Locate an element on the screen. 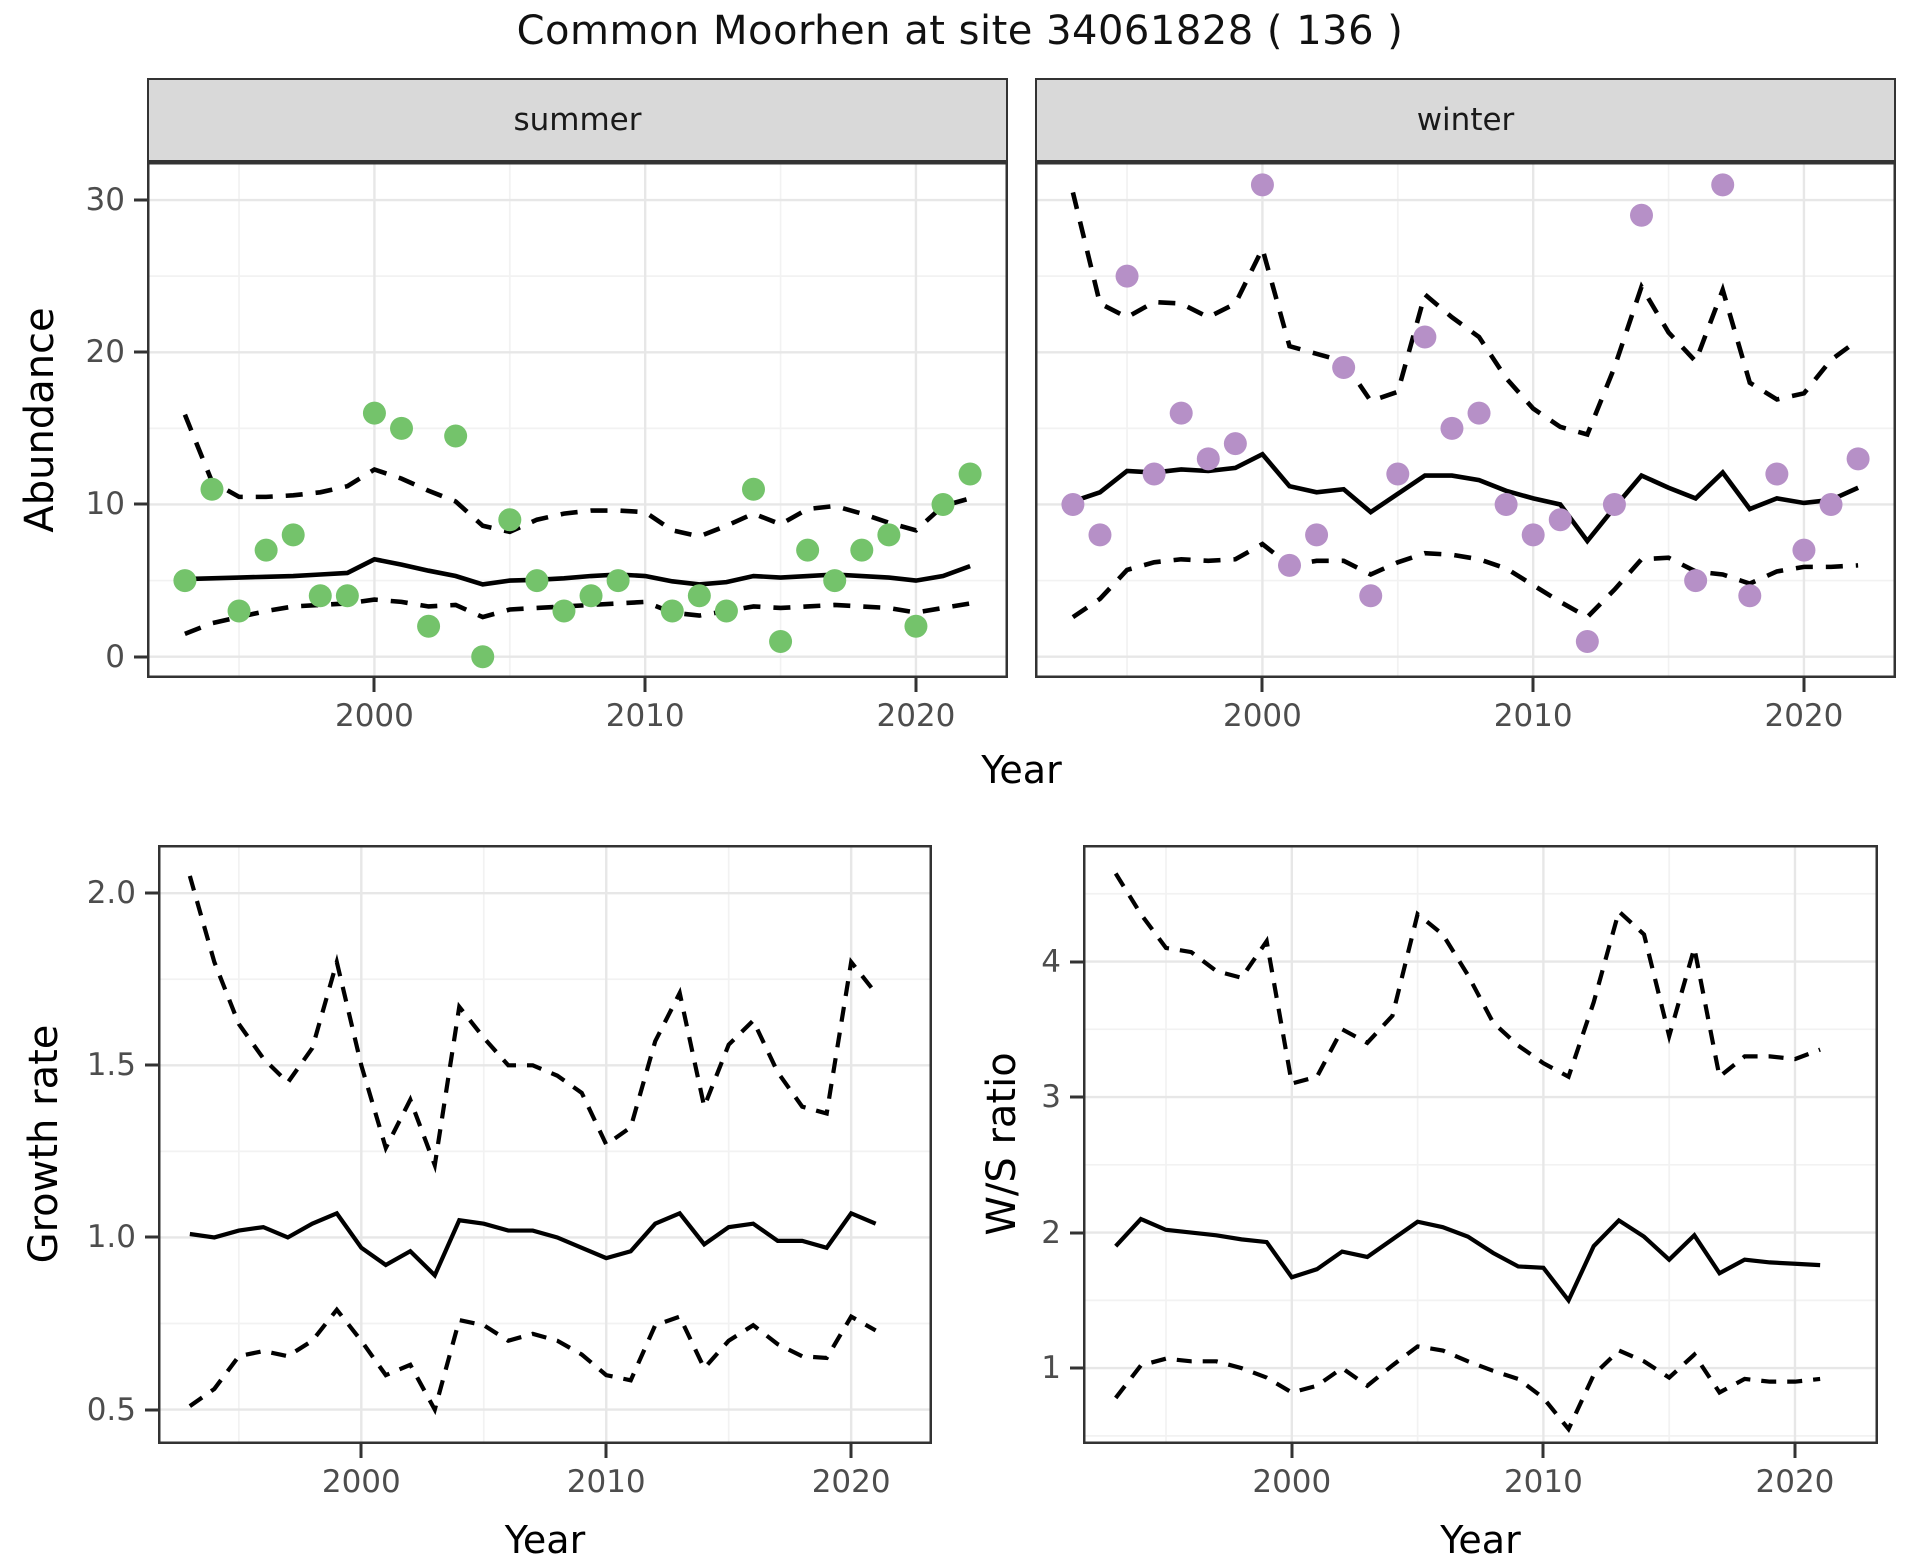 This screenshot has height=1560, width=1920. y-tick-label: 1 is located at coordinates (1051, 1368).